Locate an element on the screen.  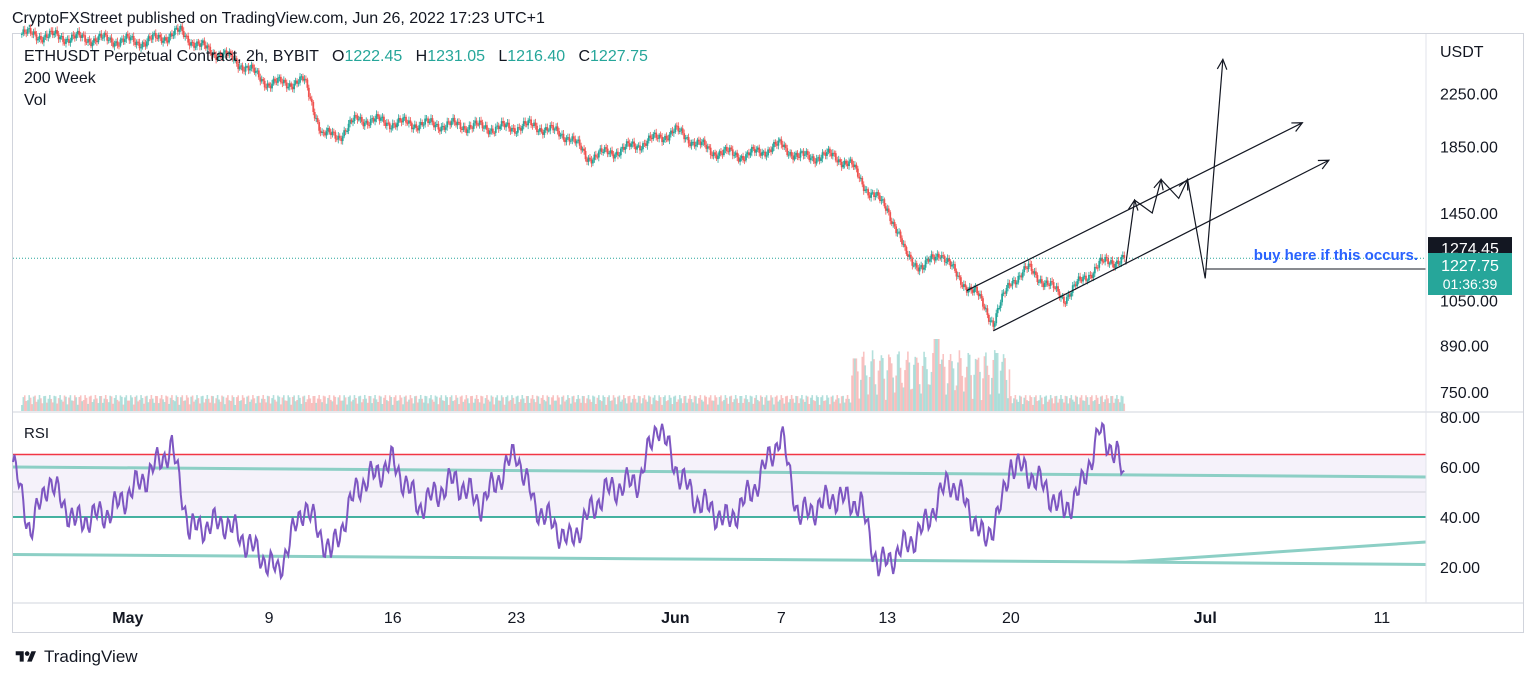
tradingview-logo: TradingView is located at coordinates (76, 657).